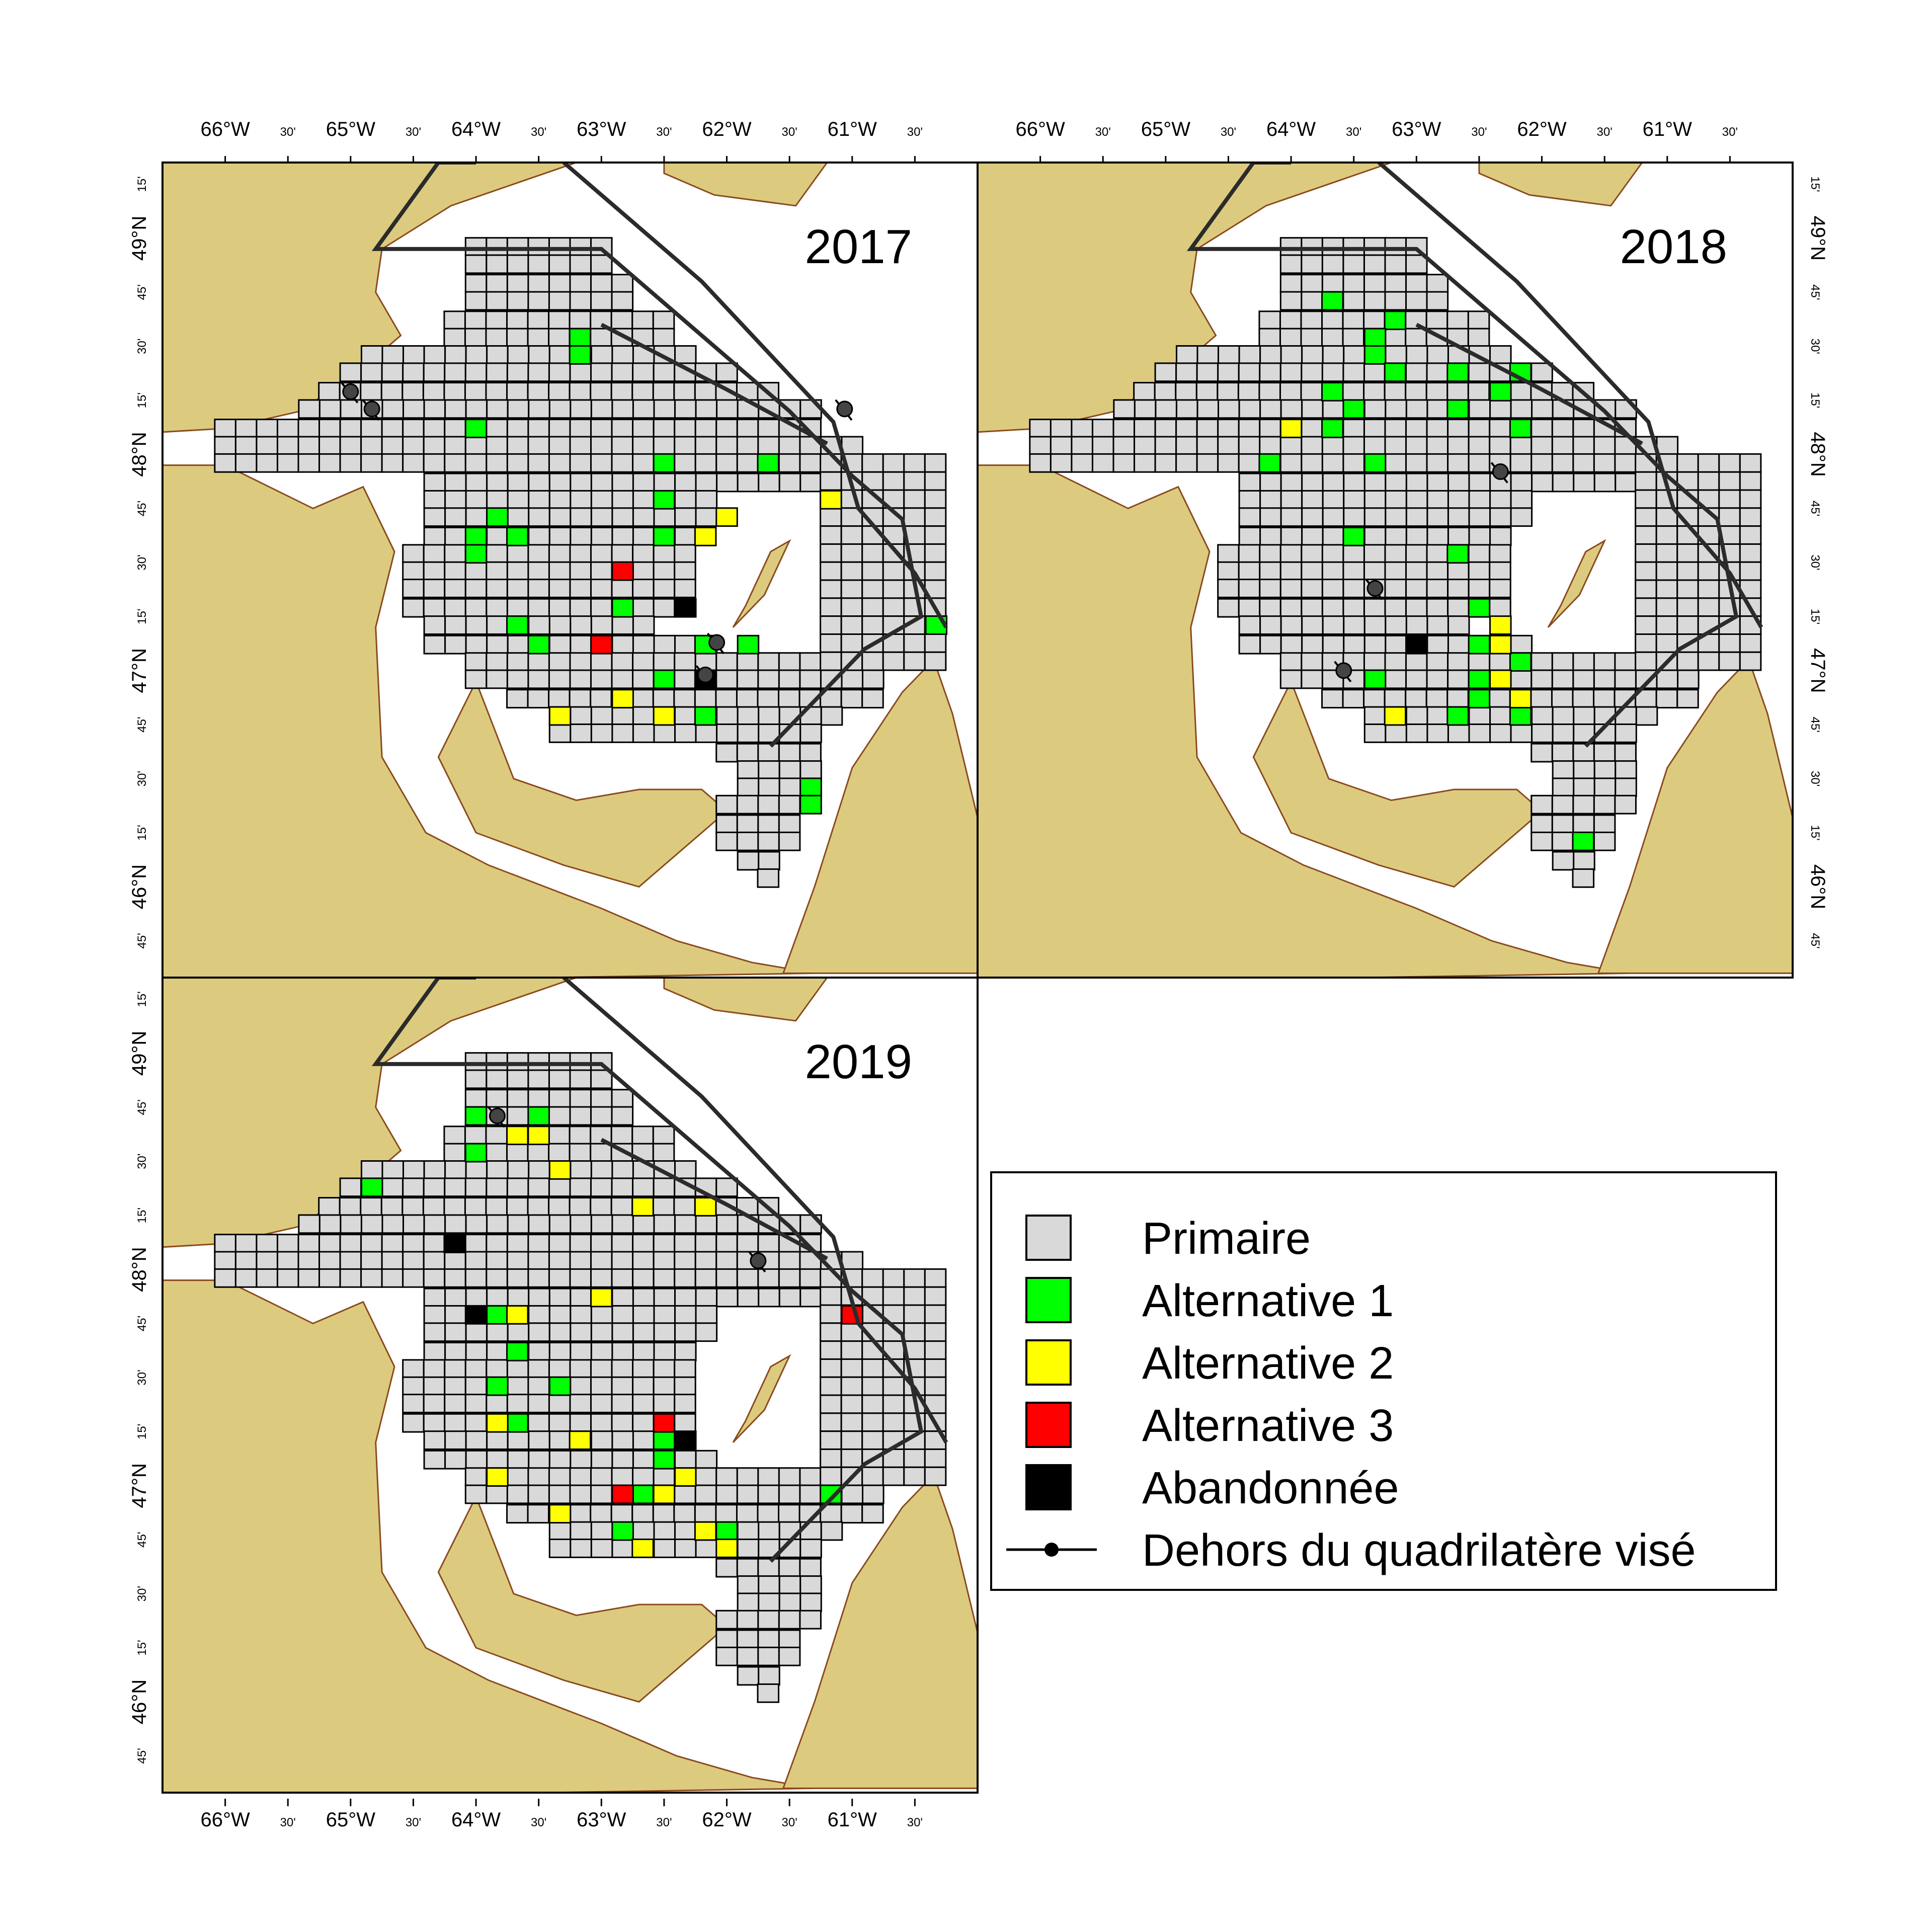 The image size is (1932, 1932). Describe the element at coordinates (139, 1054) in the screenshot. I see `lat-tick-label: 49°N` at that location.